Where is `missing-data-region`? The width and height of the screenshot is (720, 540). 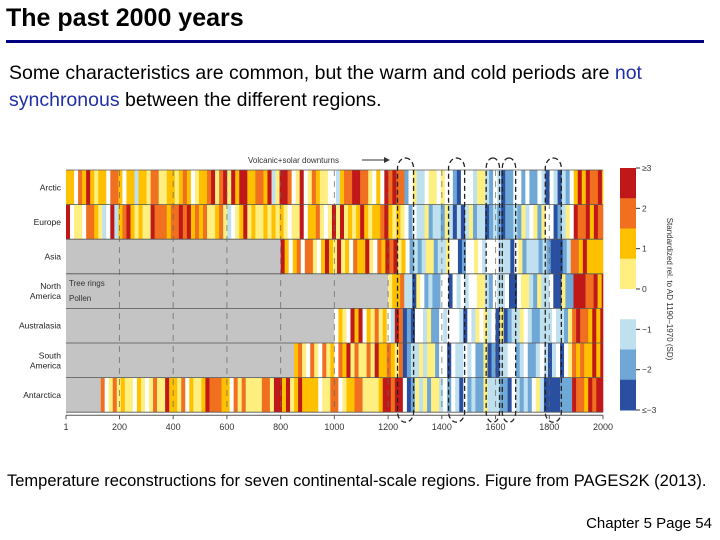
missing-data-region is located at coordinates (200, 325).